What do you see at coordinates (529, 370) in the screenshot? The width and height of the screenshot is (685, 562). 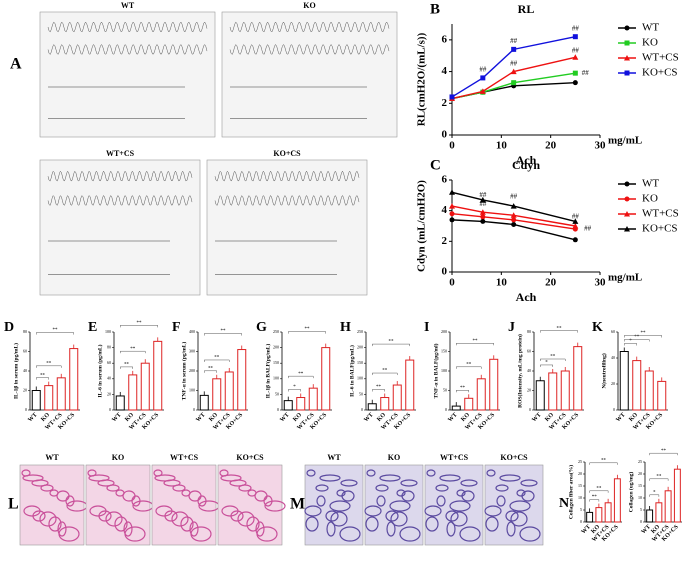 I see `y-tick-label: 40` at bounding box center [529, 370].